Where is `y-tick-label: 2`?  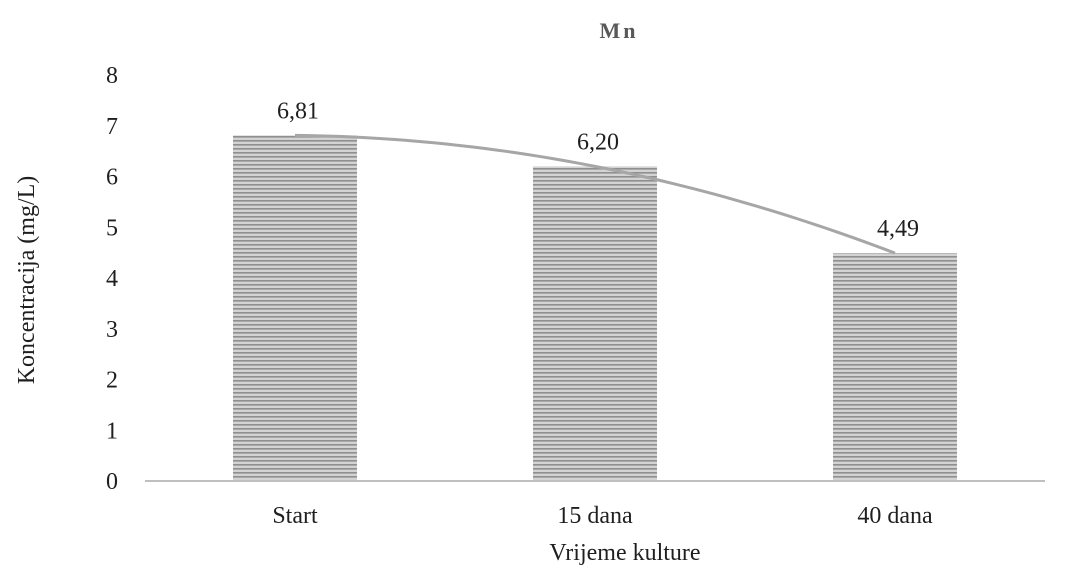
y-tick-label: 2 is located at coordinates (112, 381).